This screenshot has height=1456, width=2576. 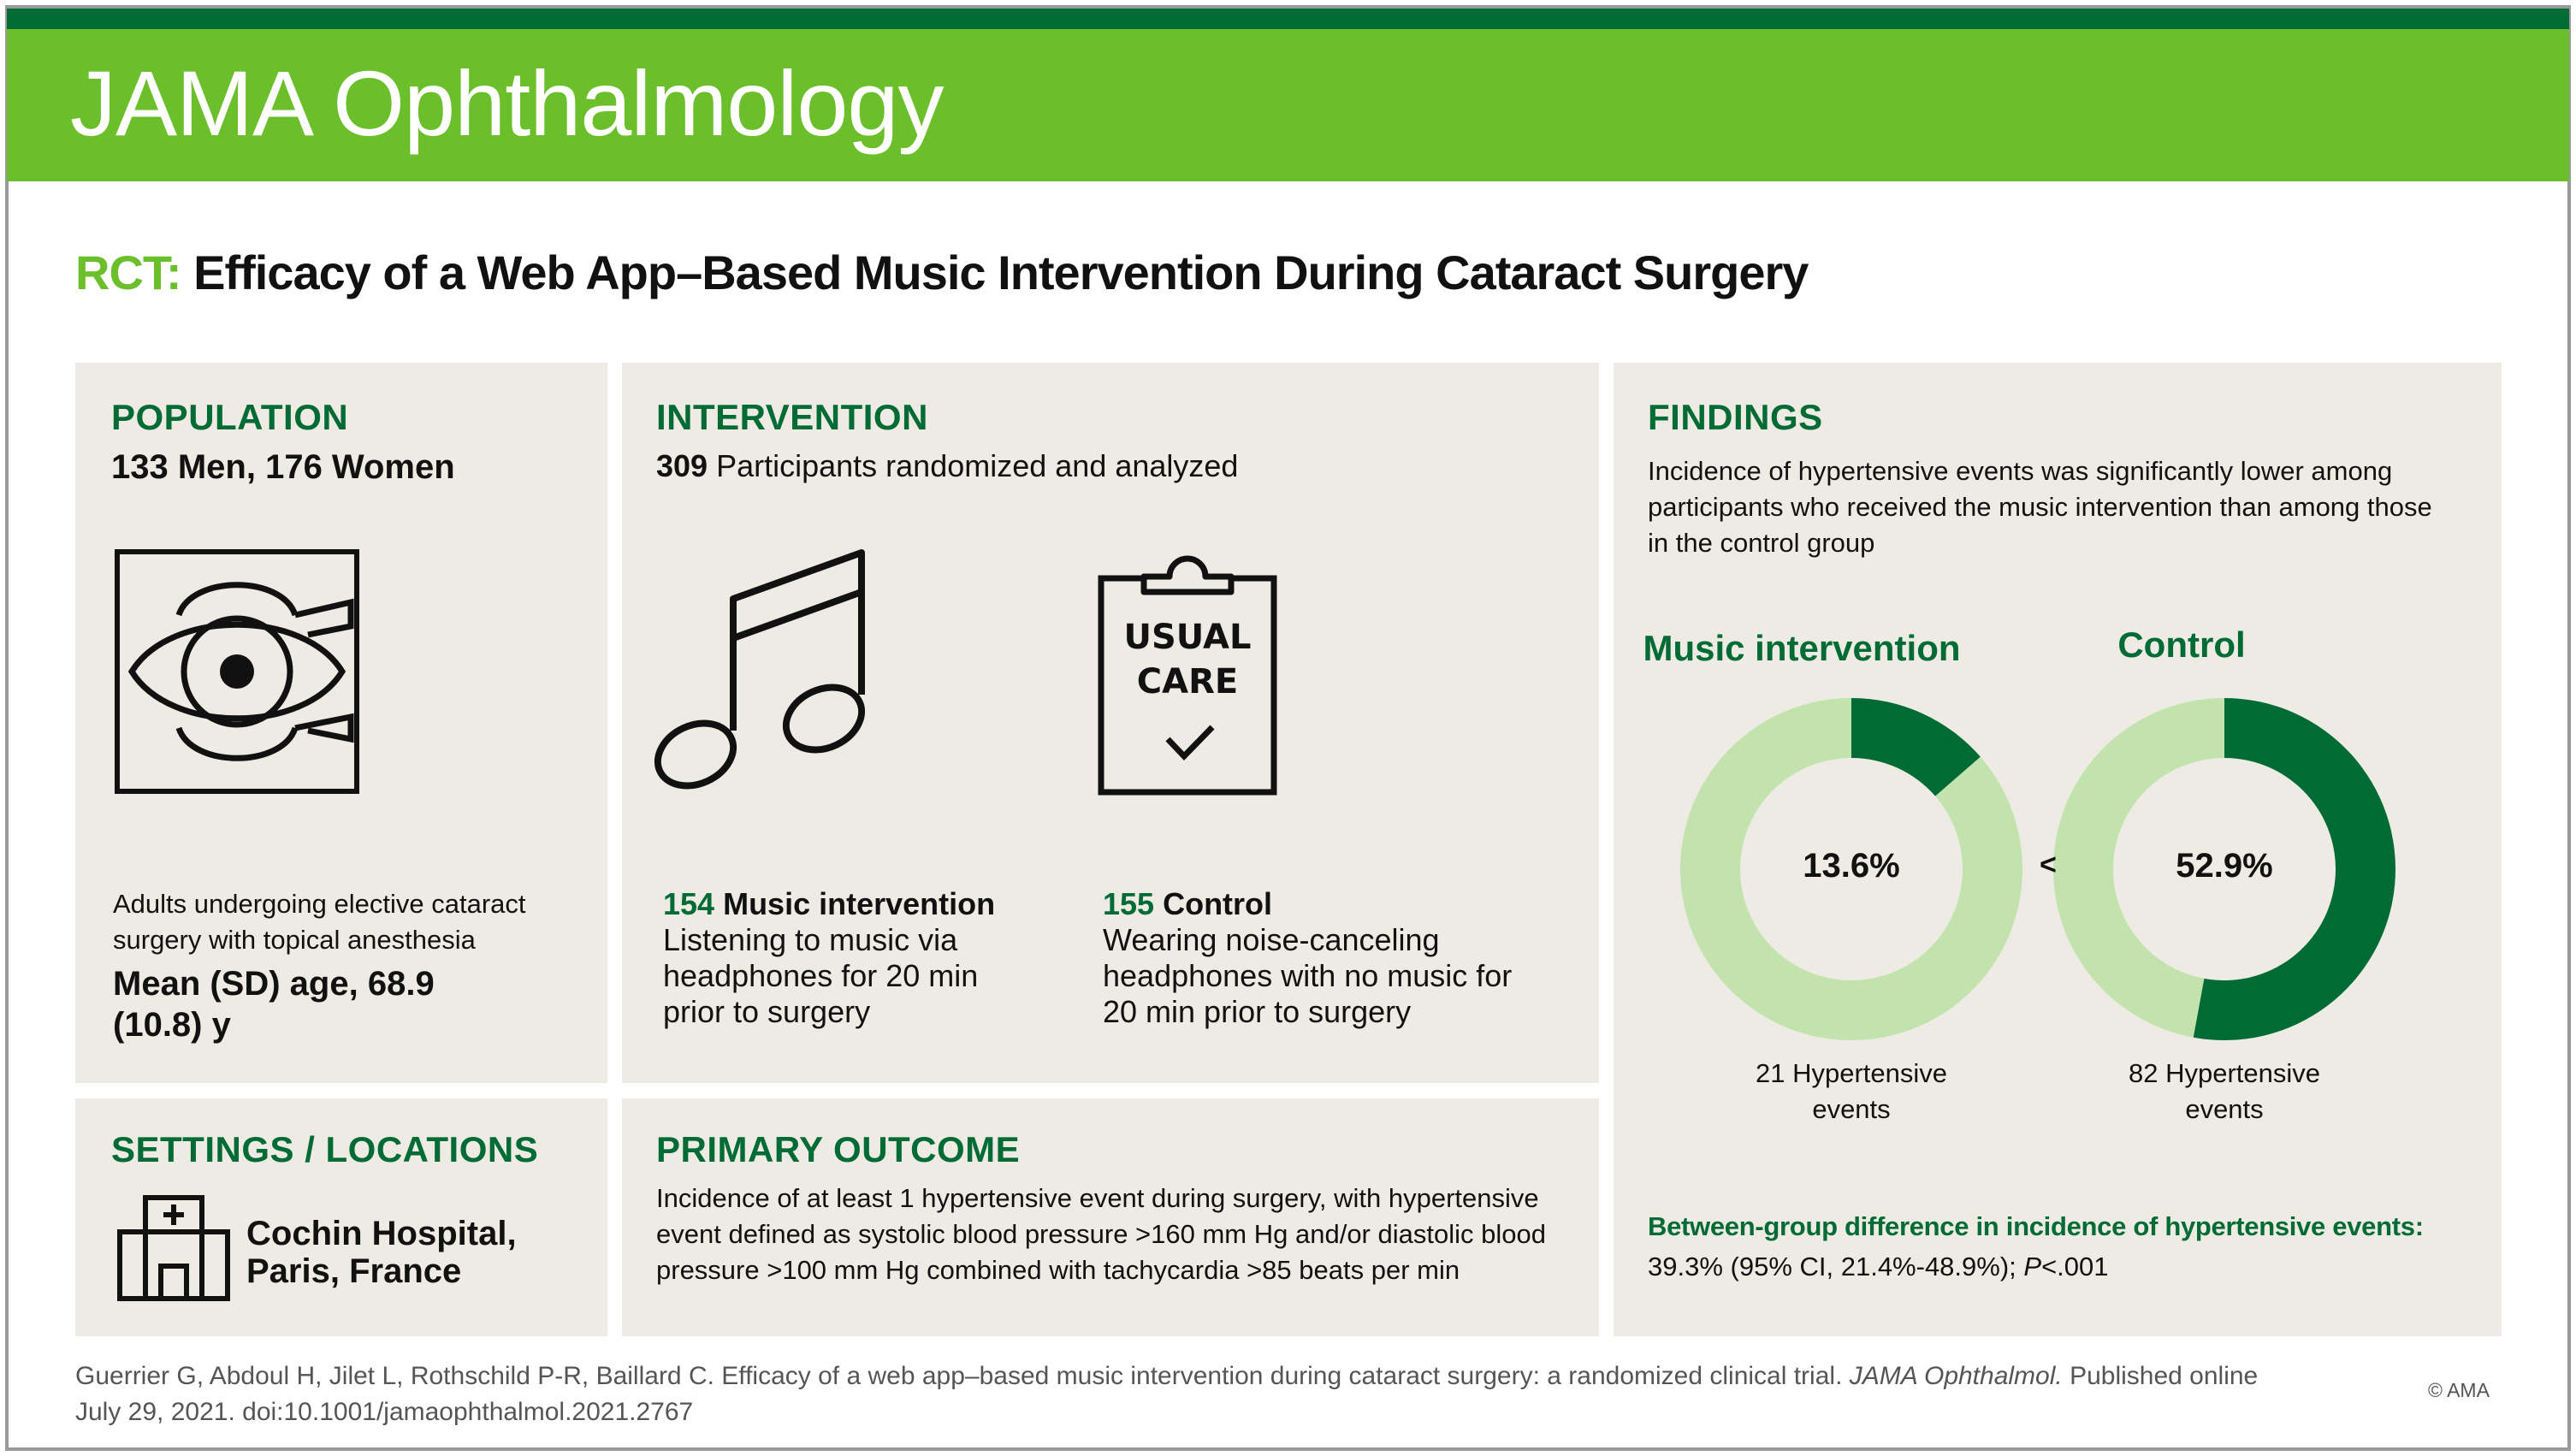 I want to click on population-heading: POPULATION, so click(x=230, y=417).